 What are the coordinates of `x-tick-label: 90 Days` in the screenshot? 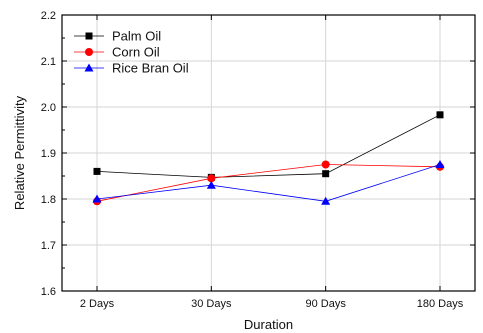 It's located at (325, 304).